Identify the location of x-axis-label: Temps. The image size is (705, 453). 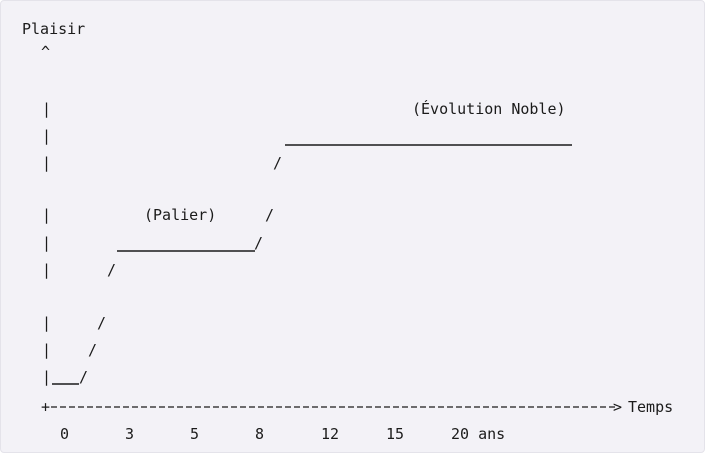
(651, 407).